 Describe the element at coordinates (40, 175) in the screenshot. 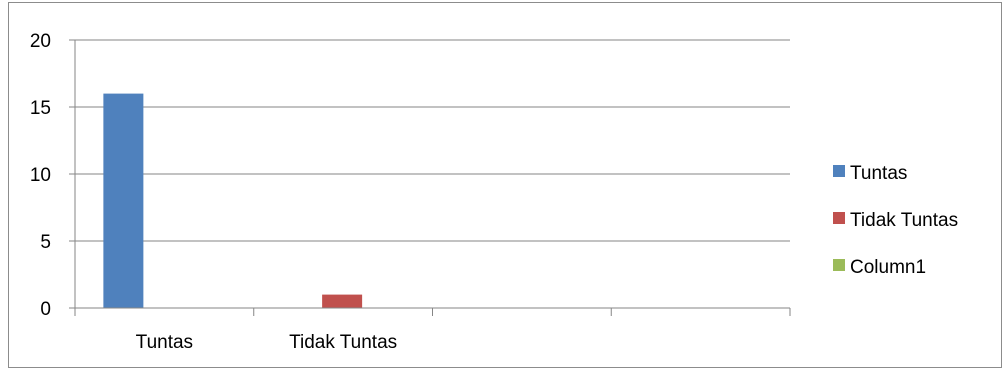

I see `y-tick-label: 10` at that location.